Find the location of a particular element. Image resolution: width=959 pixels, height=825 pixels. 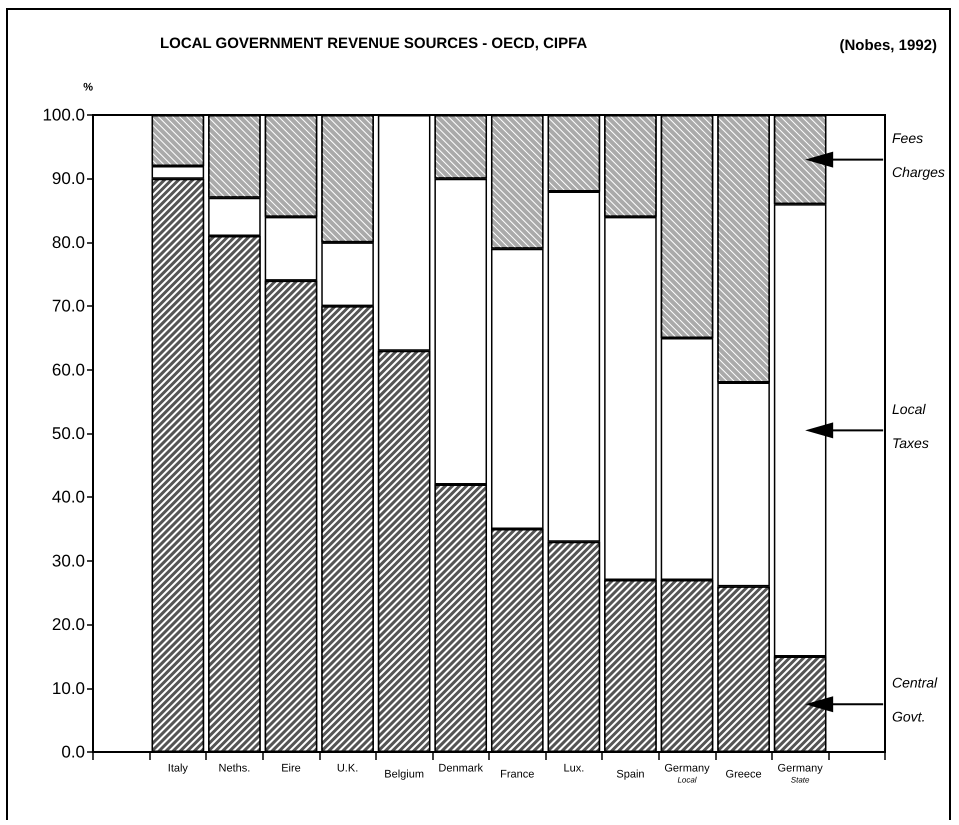

x-tick-label: Denmark is located at coordinates (461, 768).